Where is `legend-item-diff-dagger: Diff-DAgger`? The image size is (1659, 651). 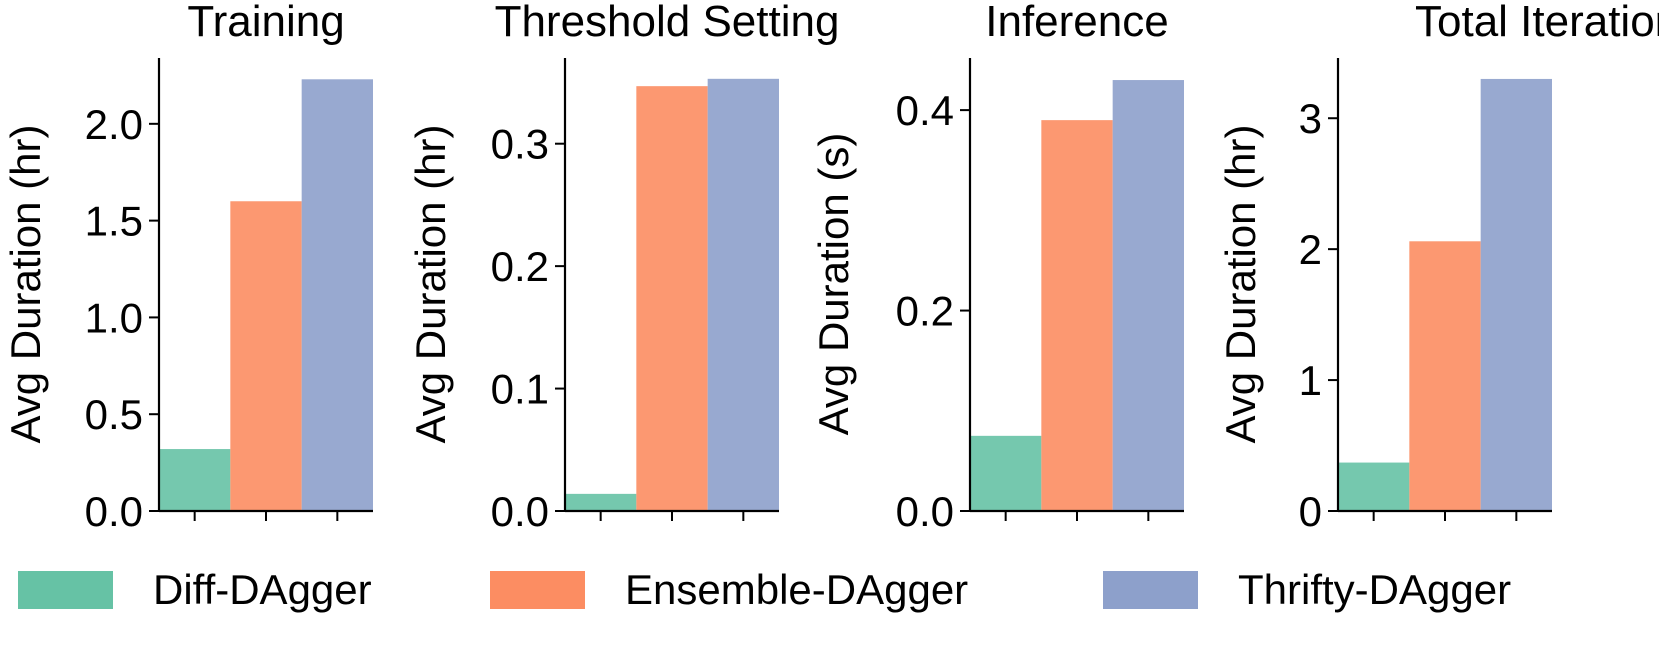 legend-item-diff-dagger: Diff-DAgger is located at coordinates (195, 590).